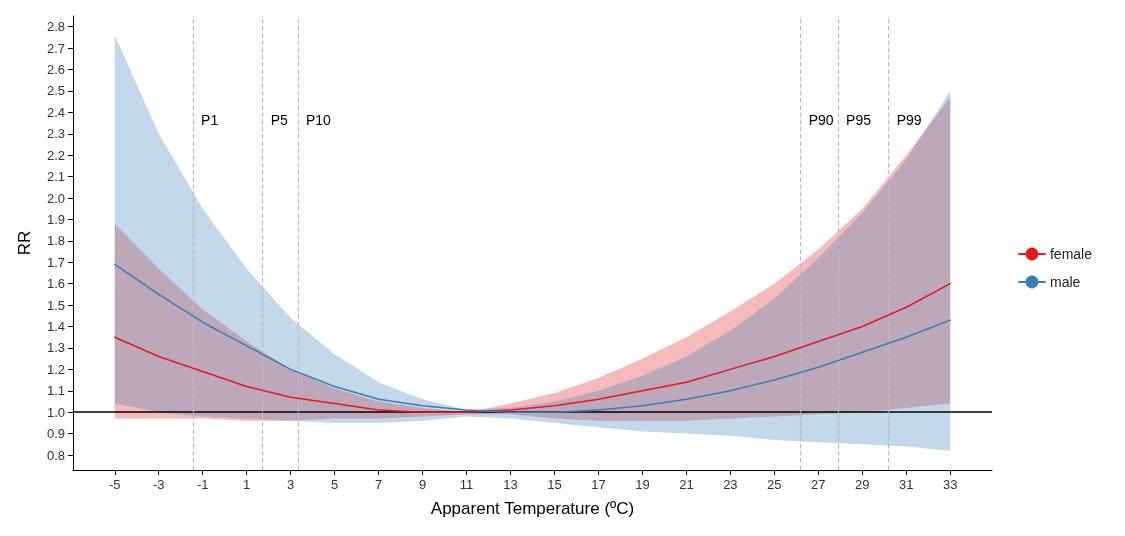  What do you see at coordinates (1065, 282) in the screenshot?
I see `legend-label: male` at bounding box center [1065, 282].